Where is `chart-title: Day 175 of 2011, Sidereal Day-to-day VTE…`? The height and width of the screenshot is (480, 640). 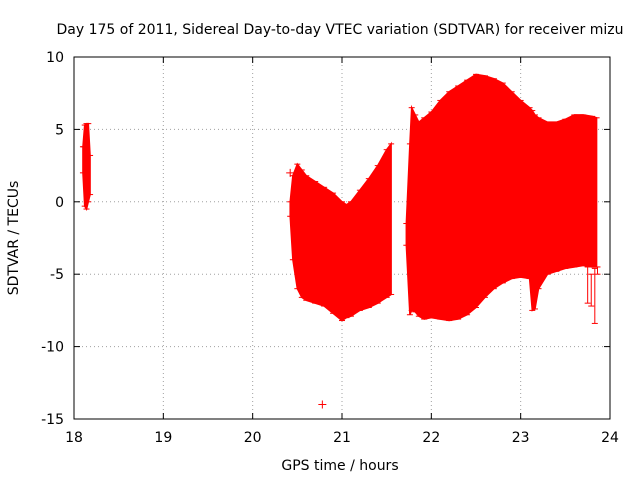 chart-title: Day 175 of 2011, Sidereal Day-to-day VTE… is located at coordinates (340, 30).